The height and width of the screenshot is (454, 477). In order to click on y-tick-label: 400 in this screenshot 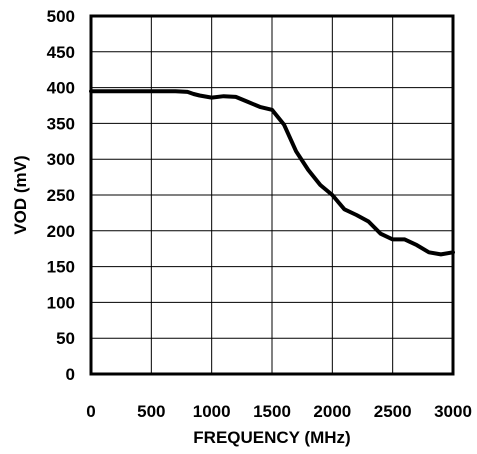, I will do `click(61, 88)`.